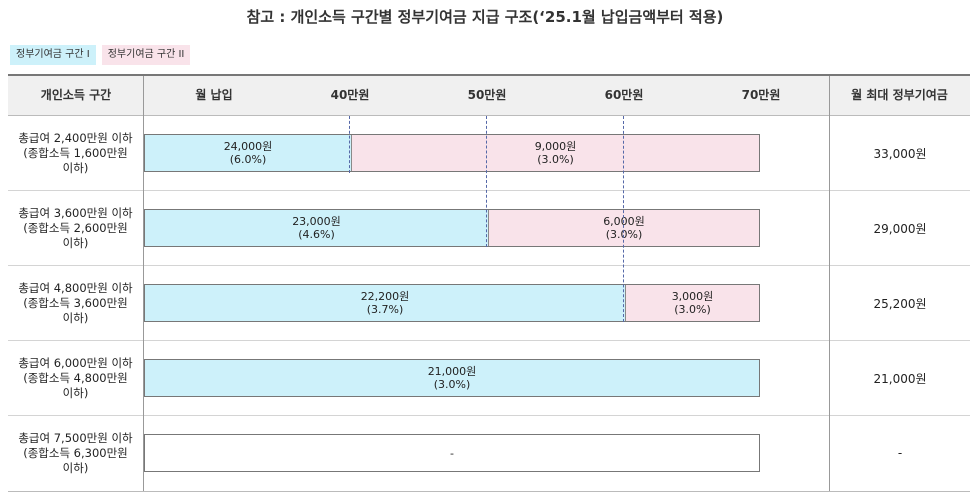  What do you see at coordinates (214, 95) in the screenshot?
I see `header-monthly-payment: 월 납입` at bounding box center [214, 95].